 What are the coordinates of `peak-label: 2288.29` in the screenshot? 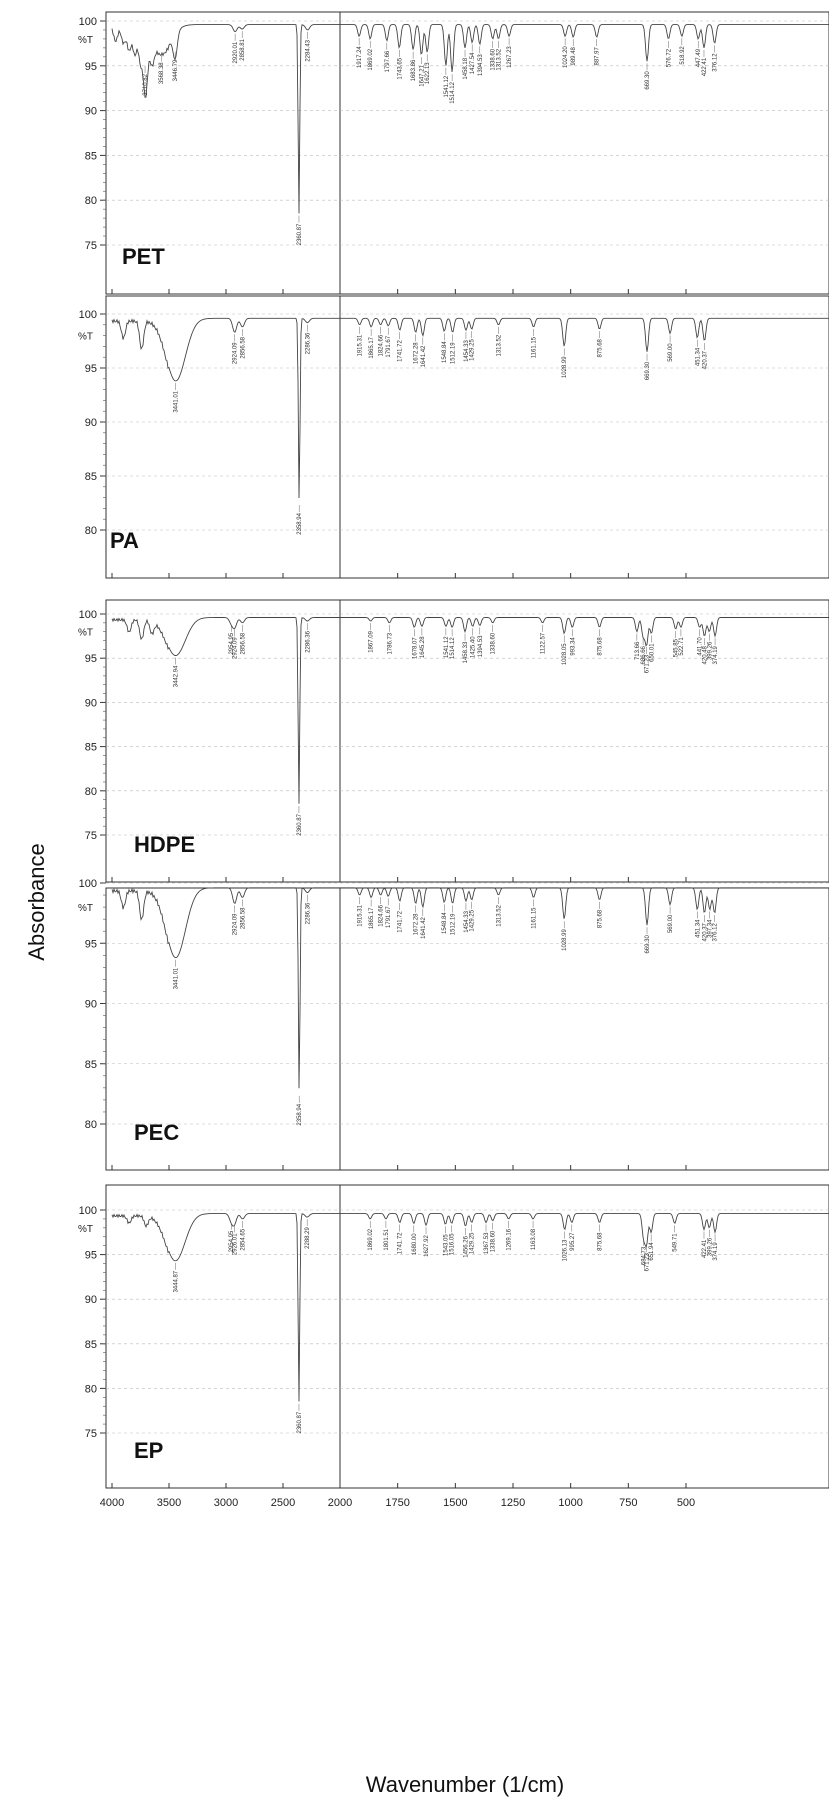 It's located at (308, 1237).